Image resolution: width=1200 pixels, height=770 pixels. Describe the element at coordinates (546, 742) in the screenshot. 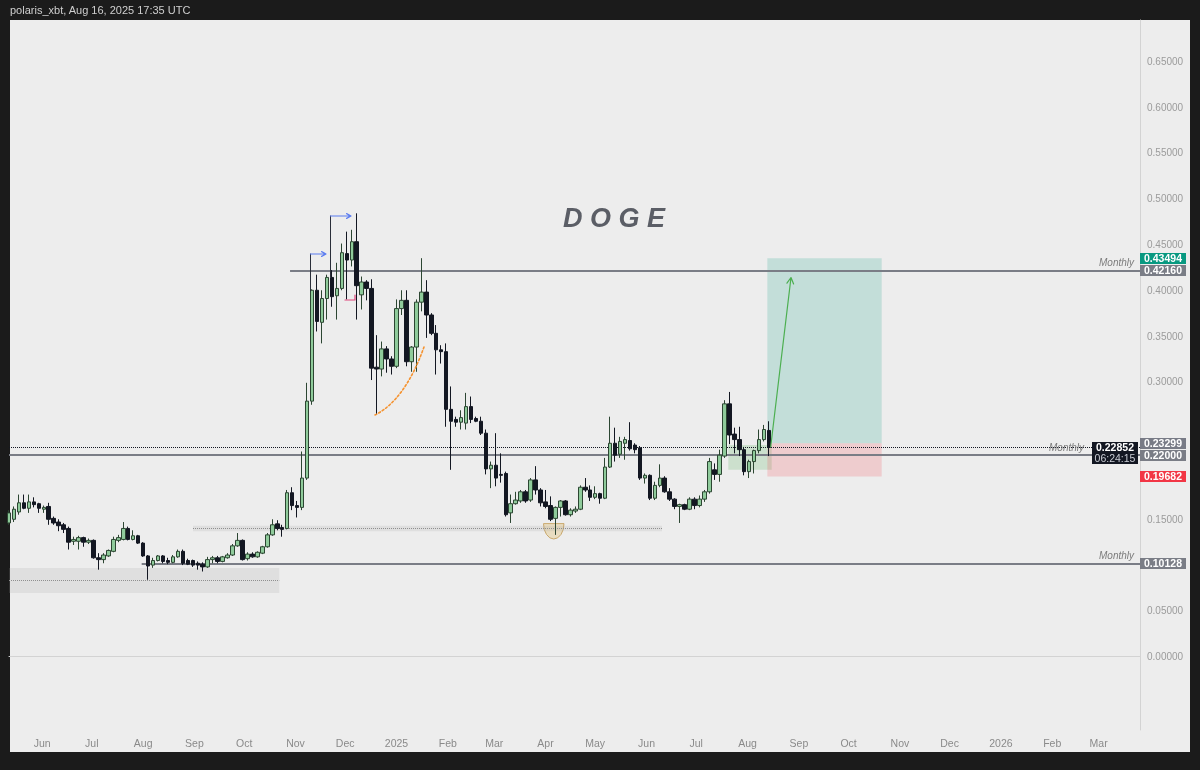

I see `x-tick-label: Apr` at that location.